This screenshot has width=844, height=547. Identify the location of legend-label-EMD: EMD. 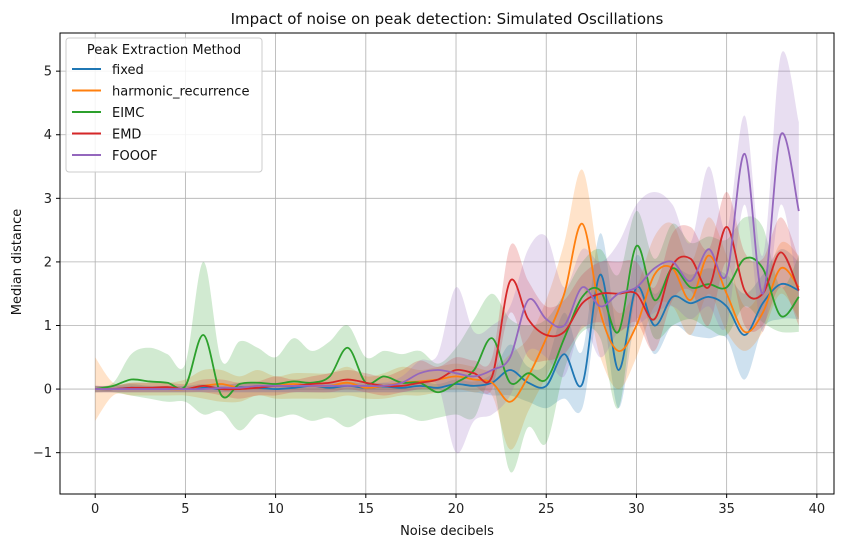
(126, 135).